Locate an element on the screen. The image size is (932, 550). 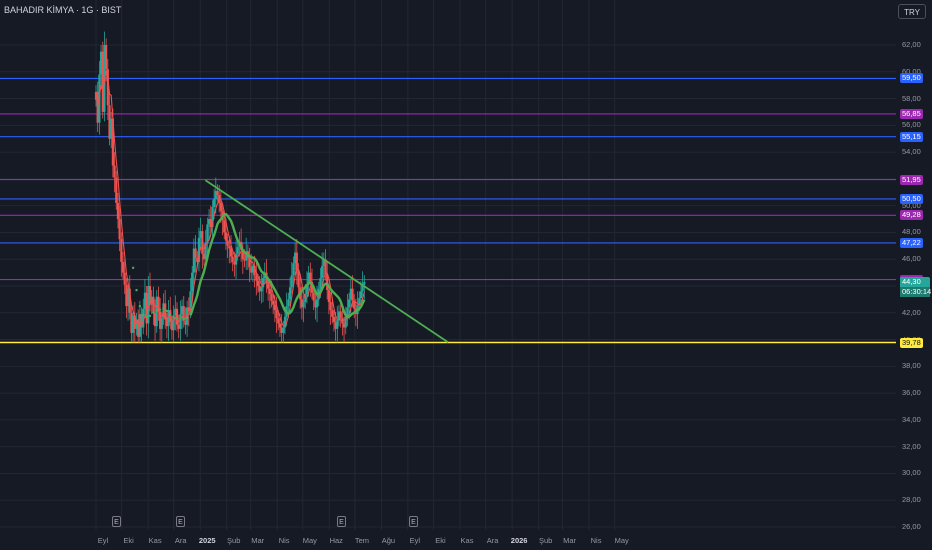
x-tick-label: Eki is located at coordinates (128, 540).